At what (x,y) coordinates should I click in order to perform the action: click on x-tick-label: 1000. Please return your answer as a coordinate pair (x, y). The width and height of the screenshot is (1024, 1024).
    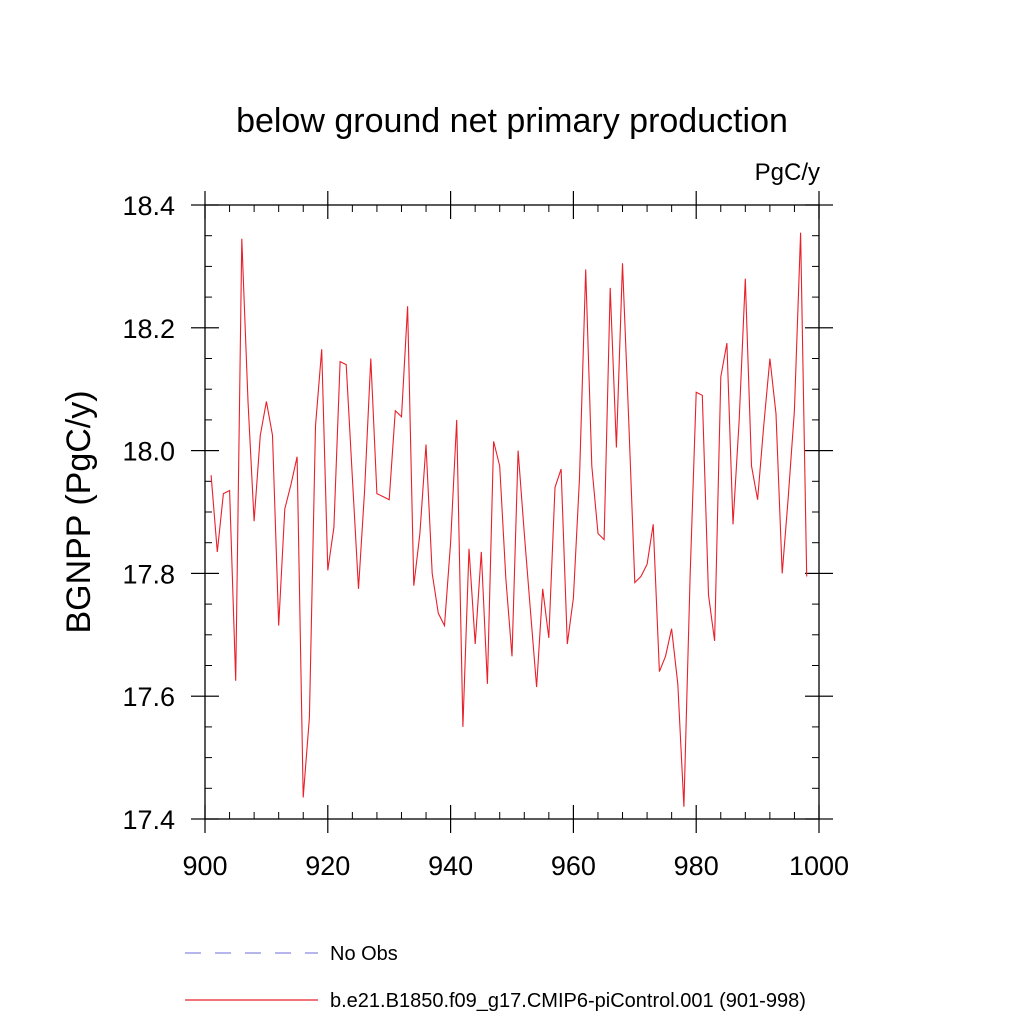
    Looking at the image, I should click on (819, 866).